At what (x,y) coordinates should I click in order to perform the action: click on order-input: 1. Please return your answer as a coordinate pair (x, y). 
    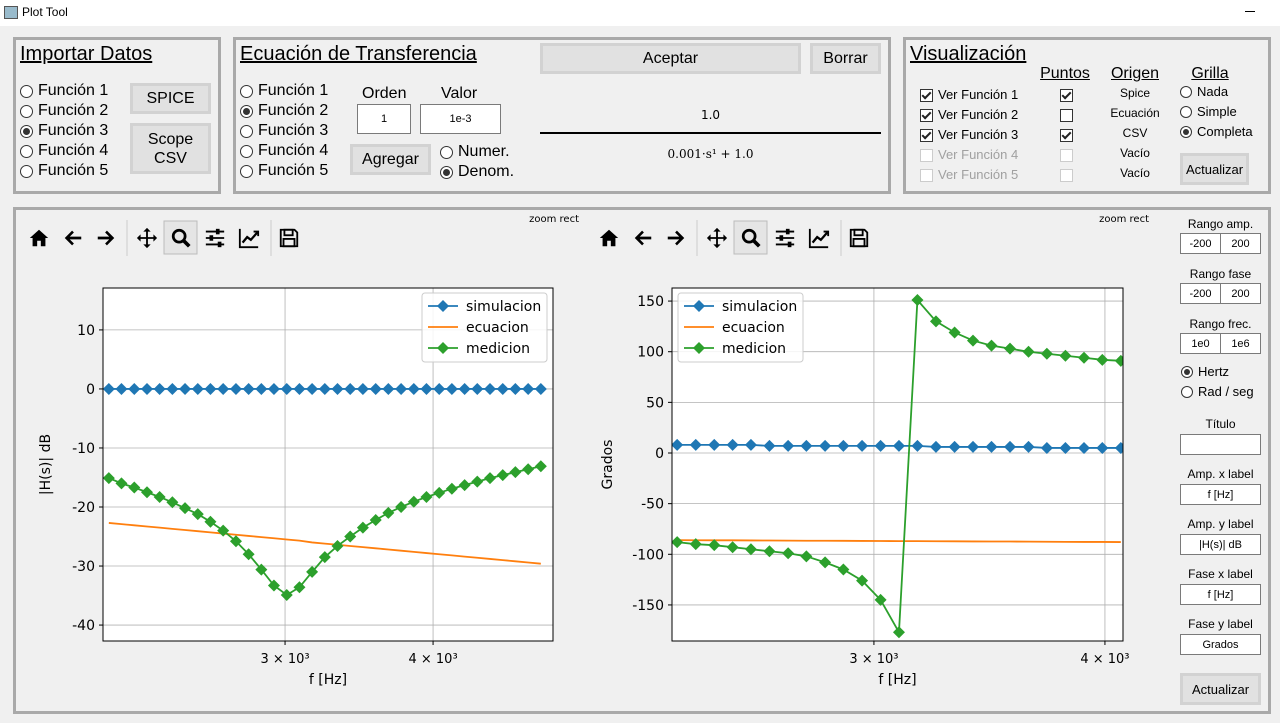
    Looking at the image, I should click on (384, 119).